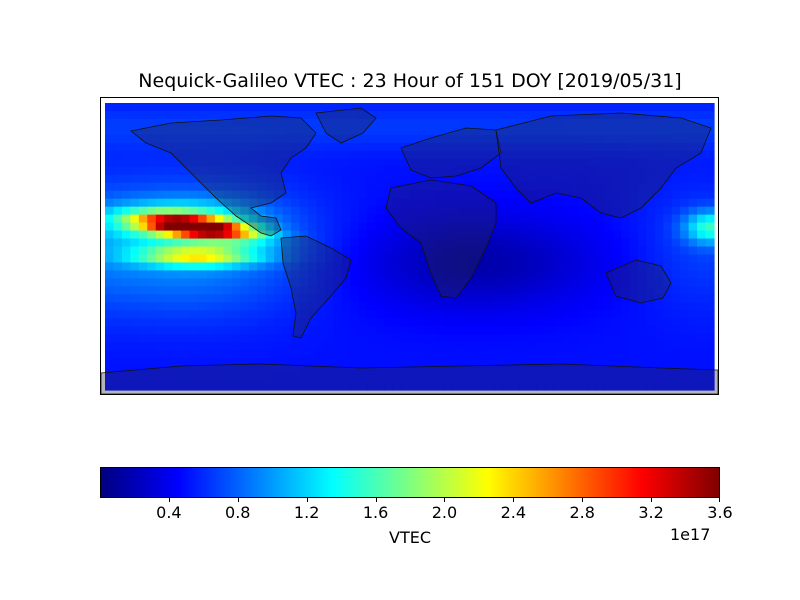 The width and height of the screenshot is (800, 600). I want to click on colorbar-tick-label: 3.2, so click(651, 512).